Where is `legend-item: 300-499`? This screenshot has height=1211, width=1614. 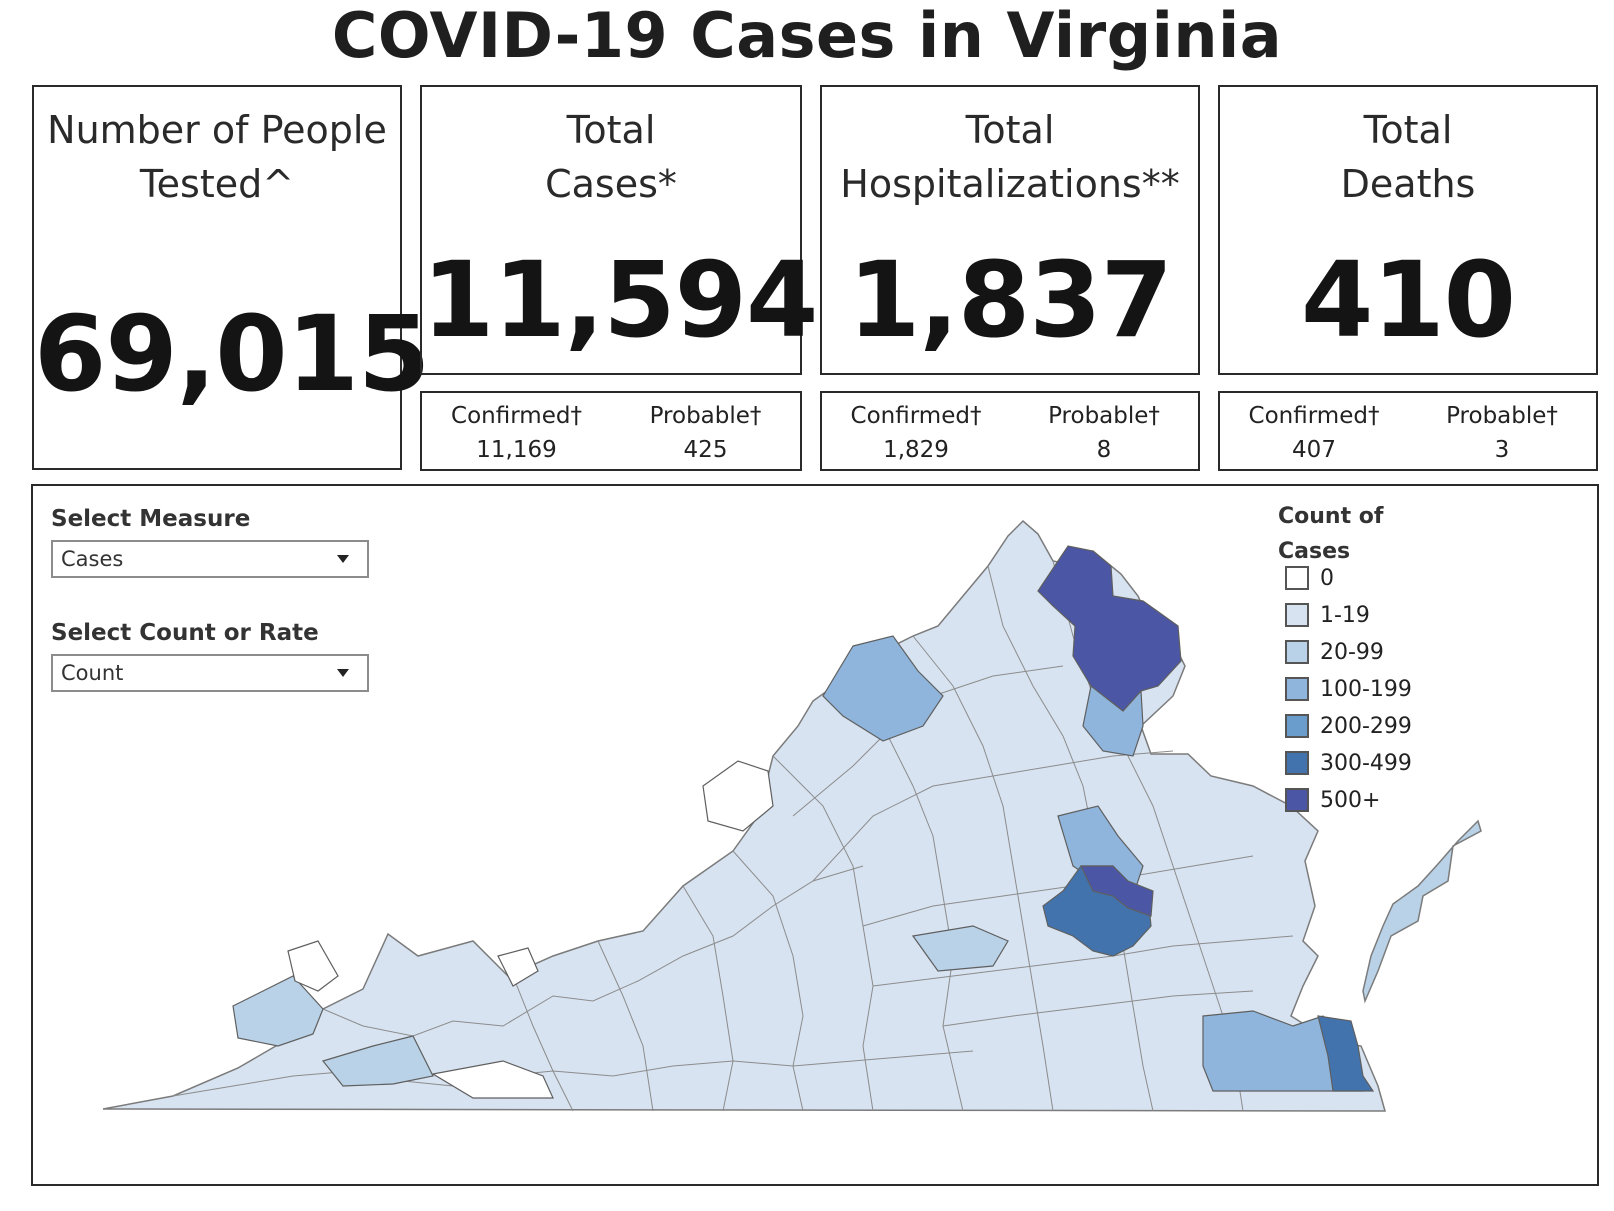 legend-item: 300-499 is located at coordinates (1365, 765).